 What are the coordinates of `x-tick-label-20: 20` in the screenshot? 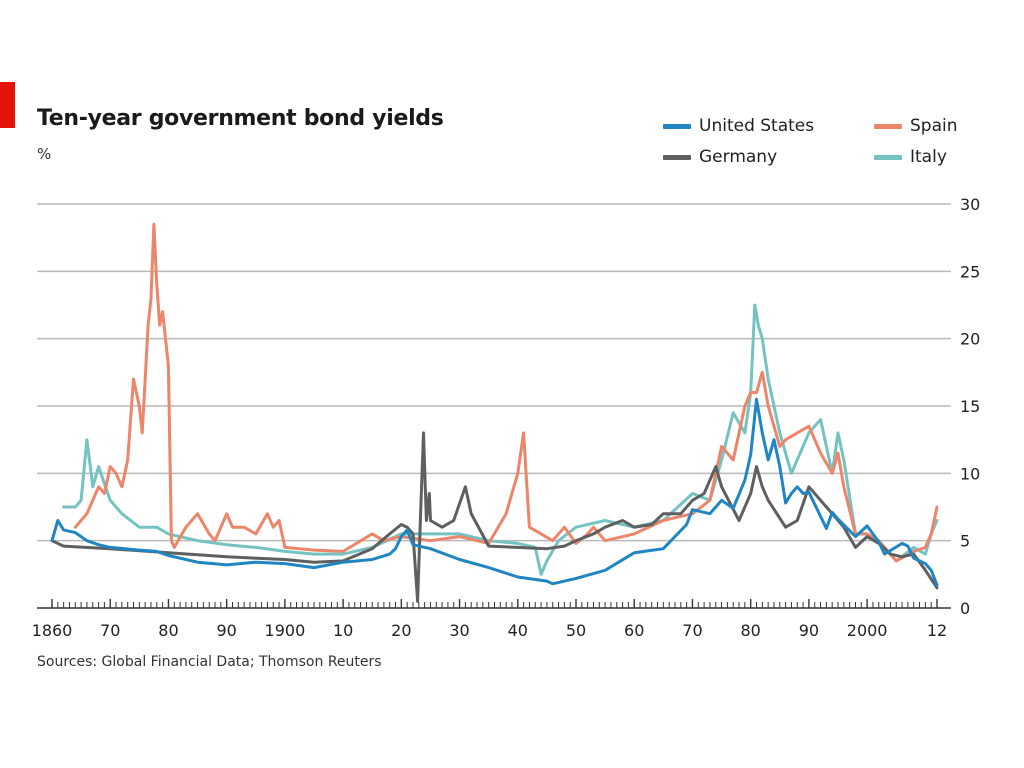 It's located at (401, 630).